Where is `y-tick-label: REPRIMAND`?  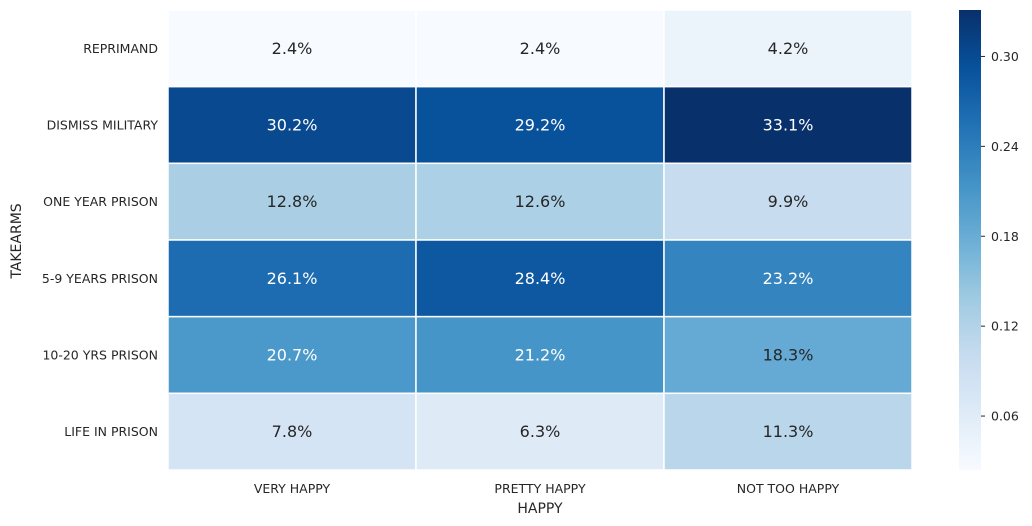
y-tick-label: REPRIMAND is located at coordinates (120, 48).